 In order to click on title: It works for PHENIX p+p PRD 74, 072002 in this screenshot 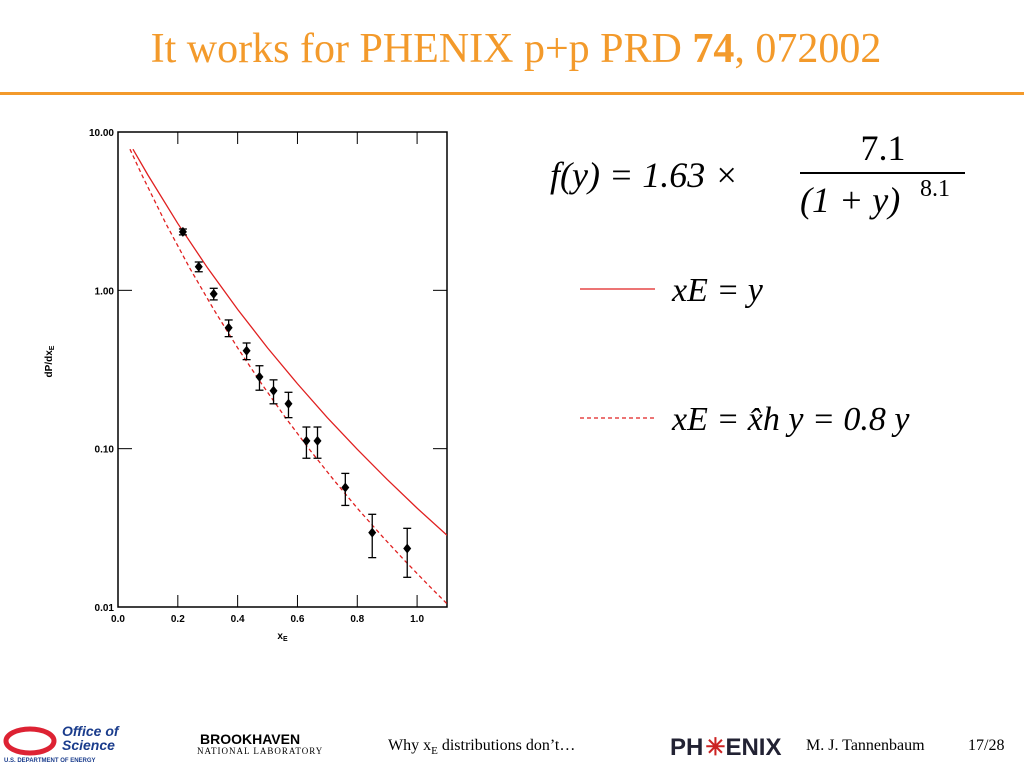, I will do `click(516, 49)`.